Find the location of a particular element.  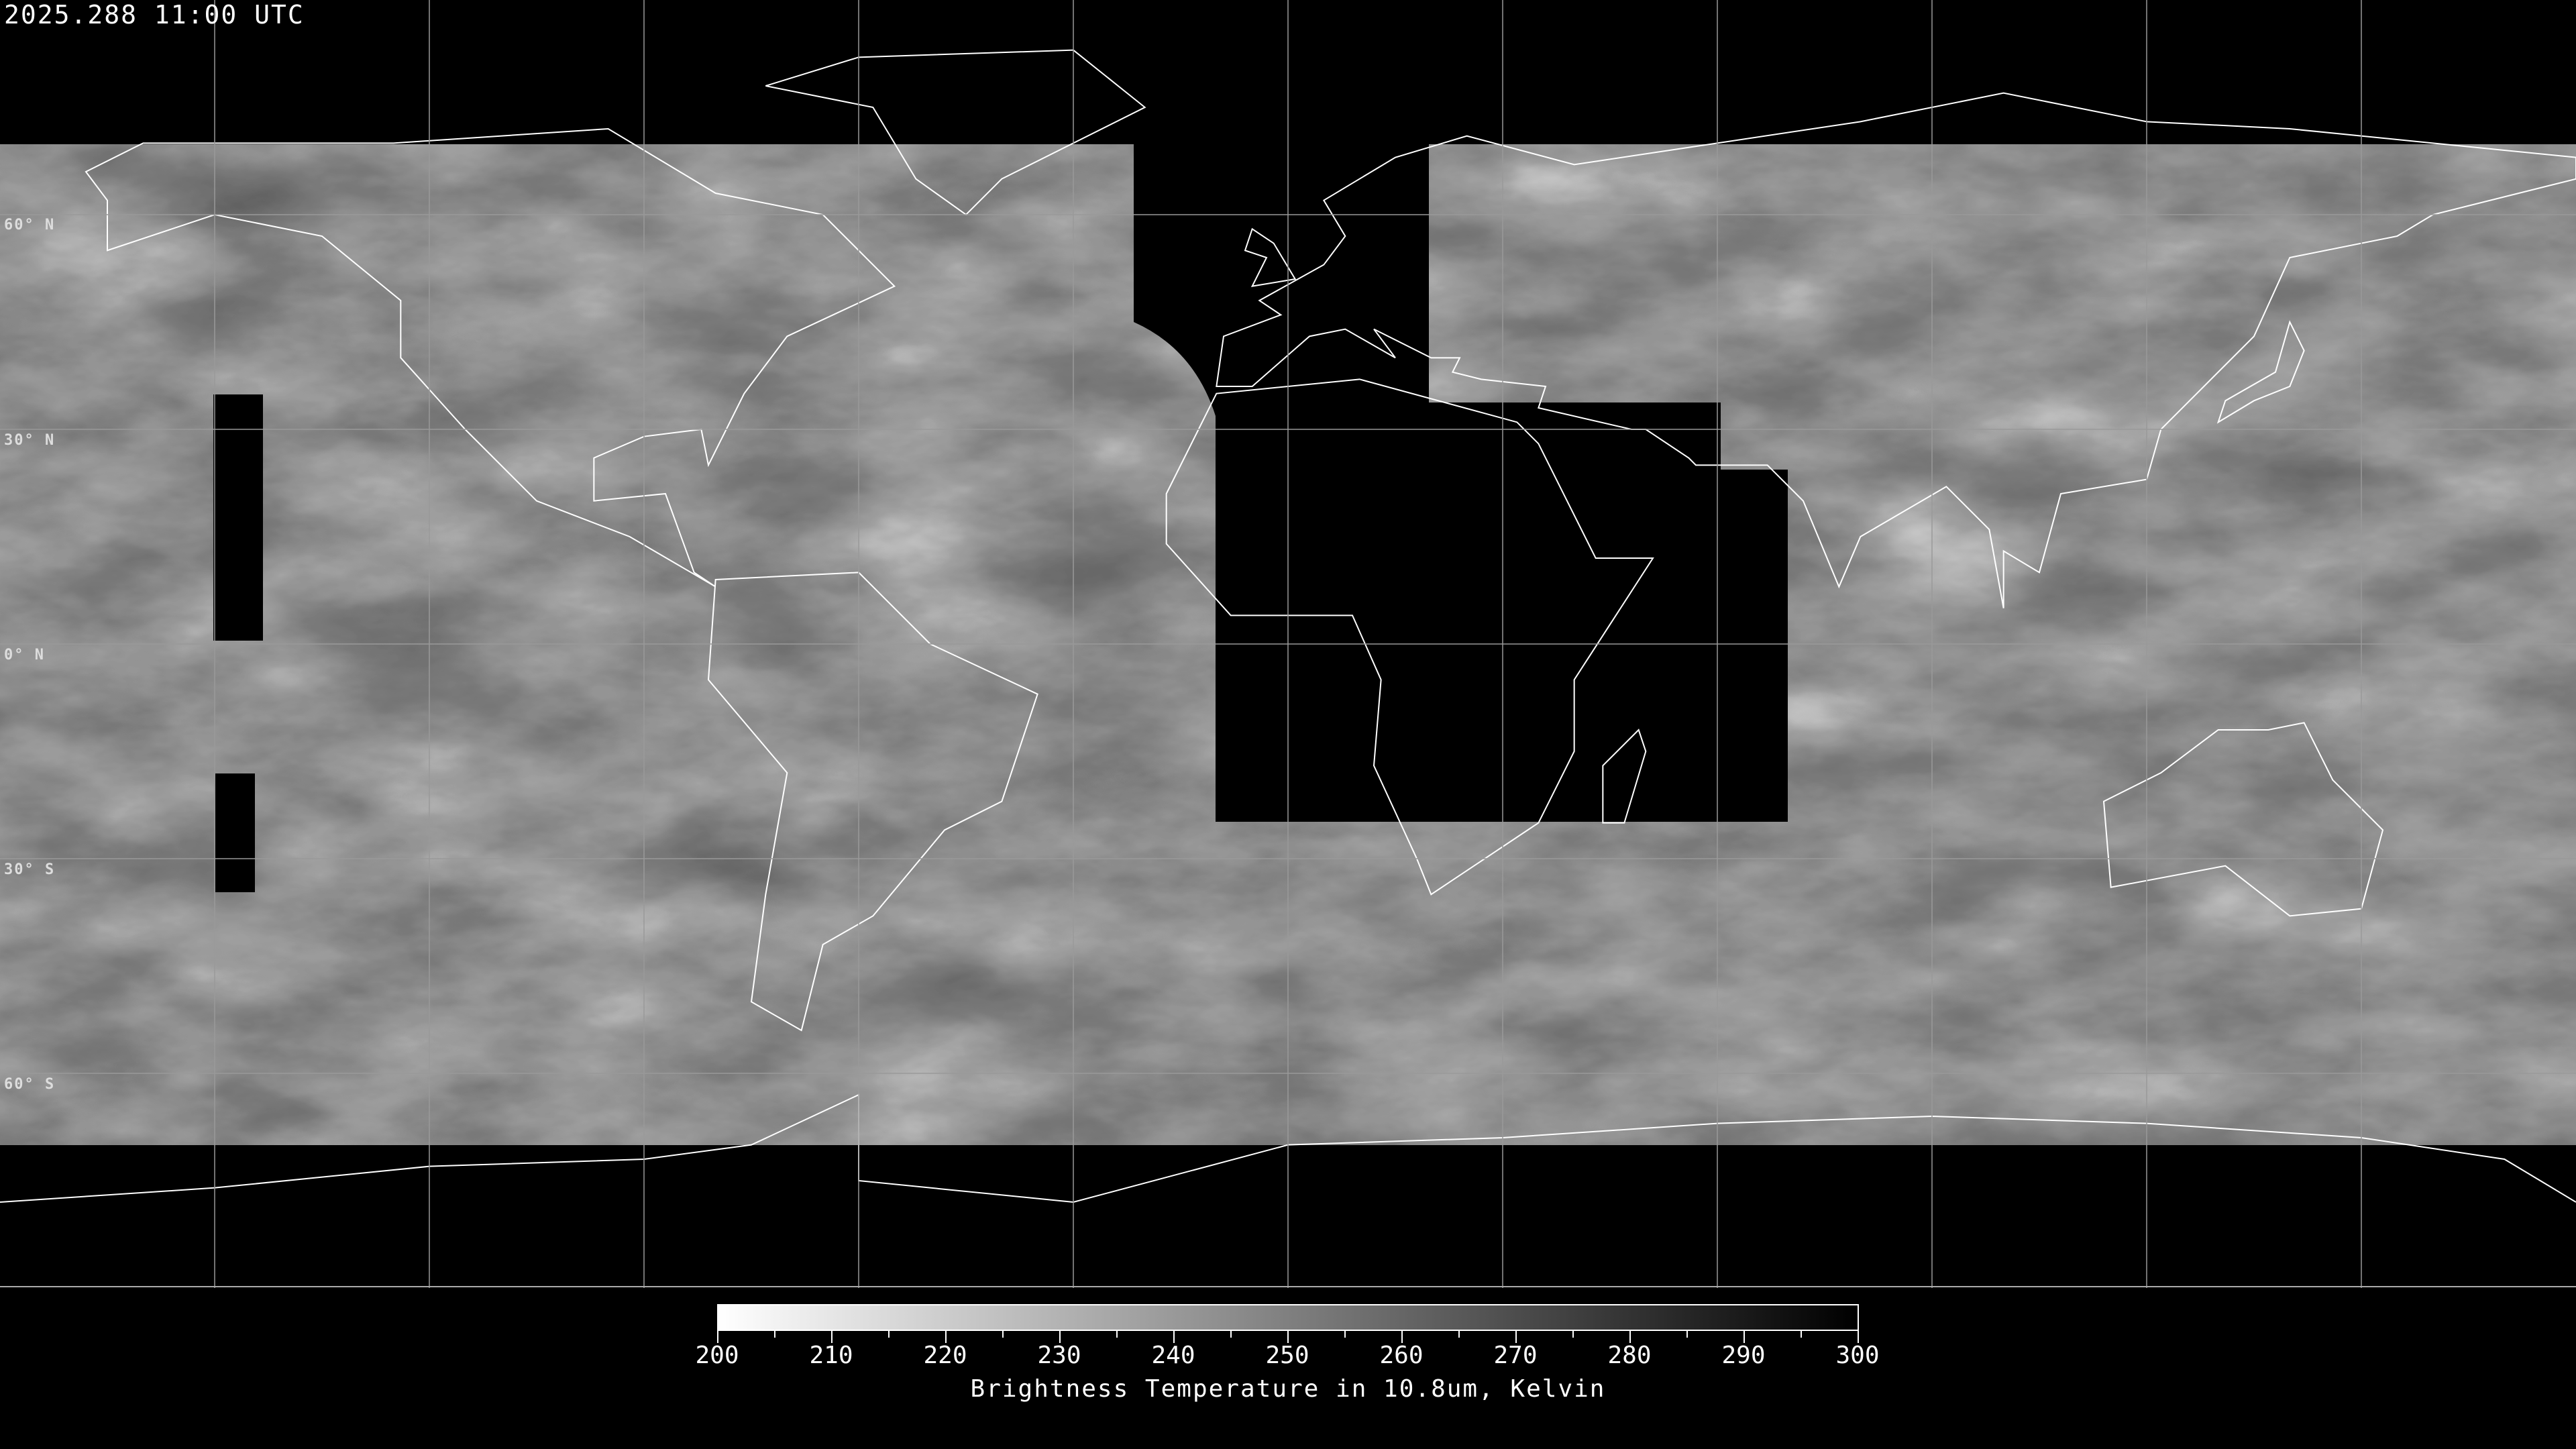

lat-label-60s: 60° S is located at coordinates (30, 1084).